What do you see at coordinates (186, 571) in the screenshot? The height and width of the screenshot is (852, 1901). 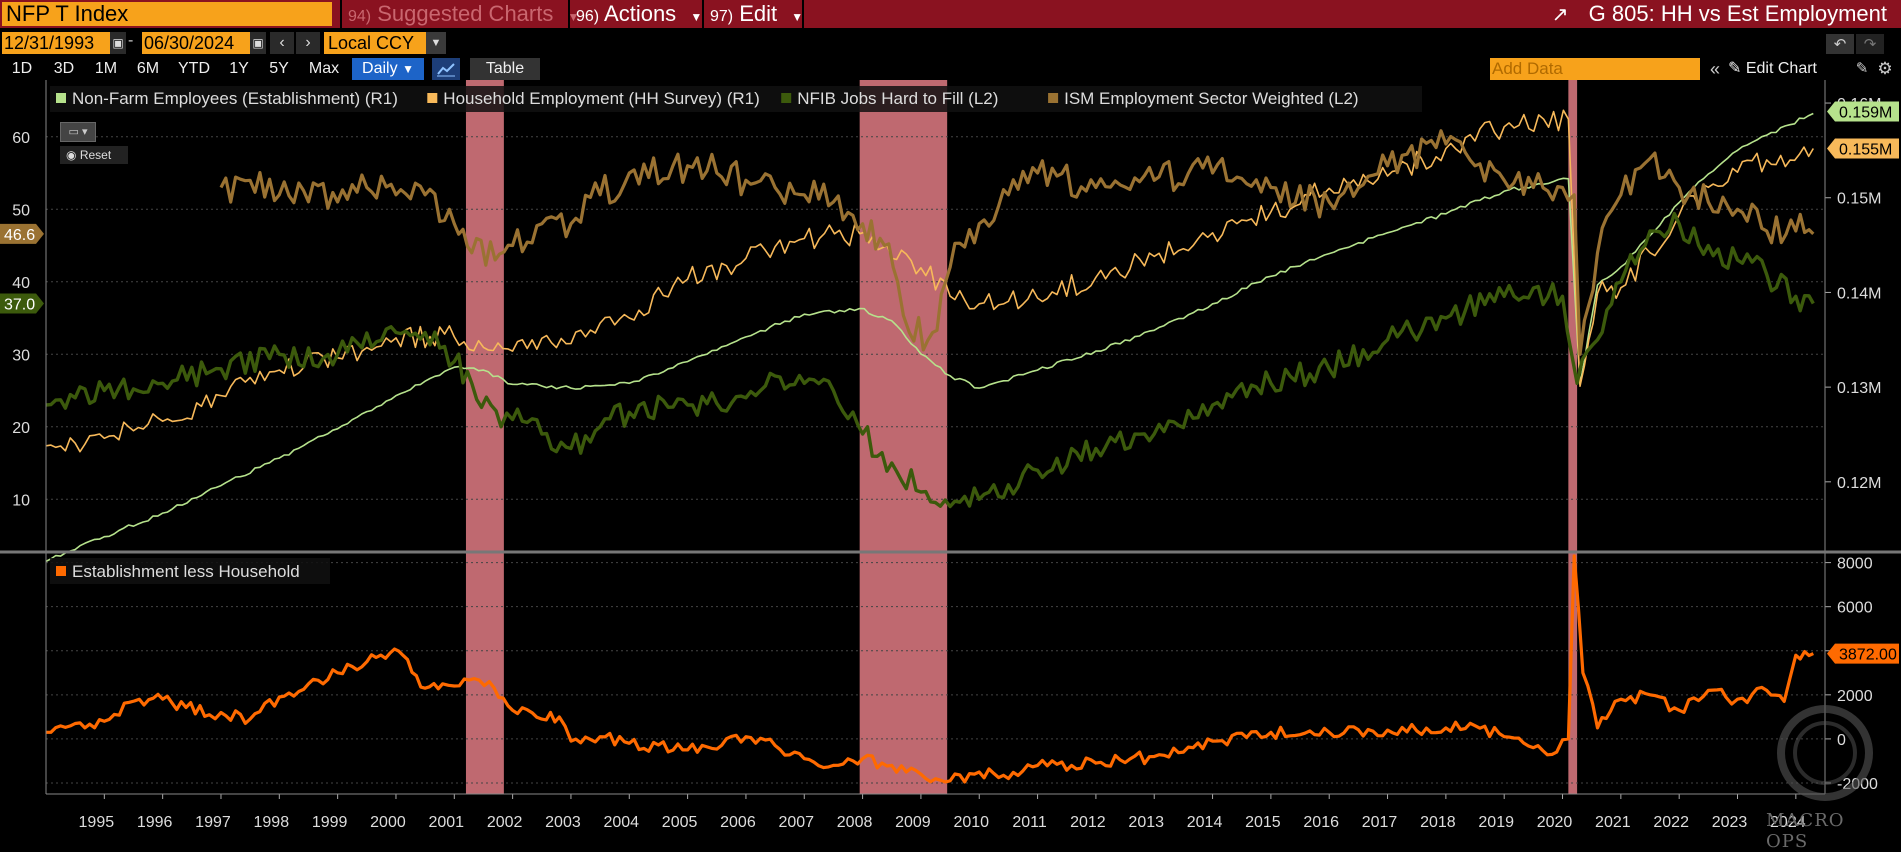 I see `legend-label-diff: Establishment less Household` at bounding box center [186, 571].